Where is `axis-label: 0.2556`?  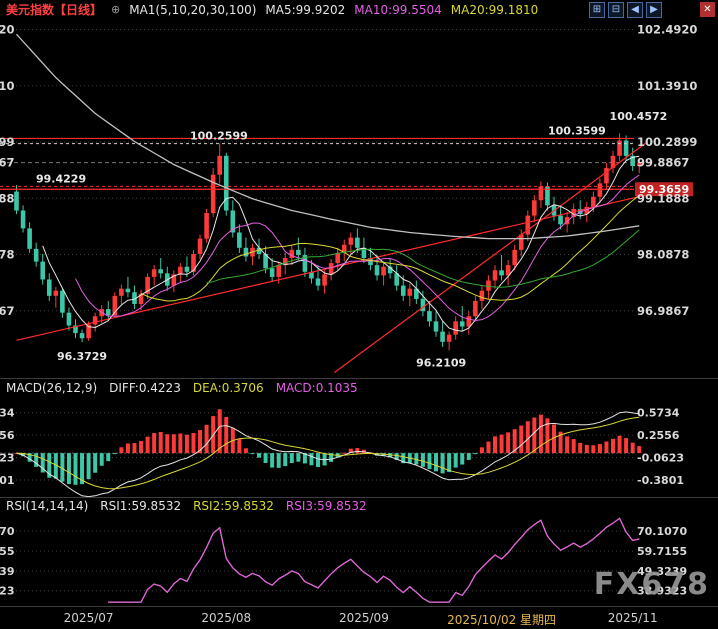
axis-label: 0.2556 is located at coordinates (658, 435).